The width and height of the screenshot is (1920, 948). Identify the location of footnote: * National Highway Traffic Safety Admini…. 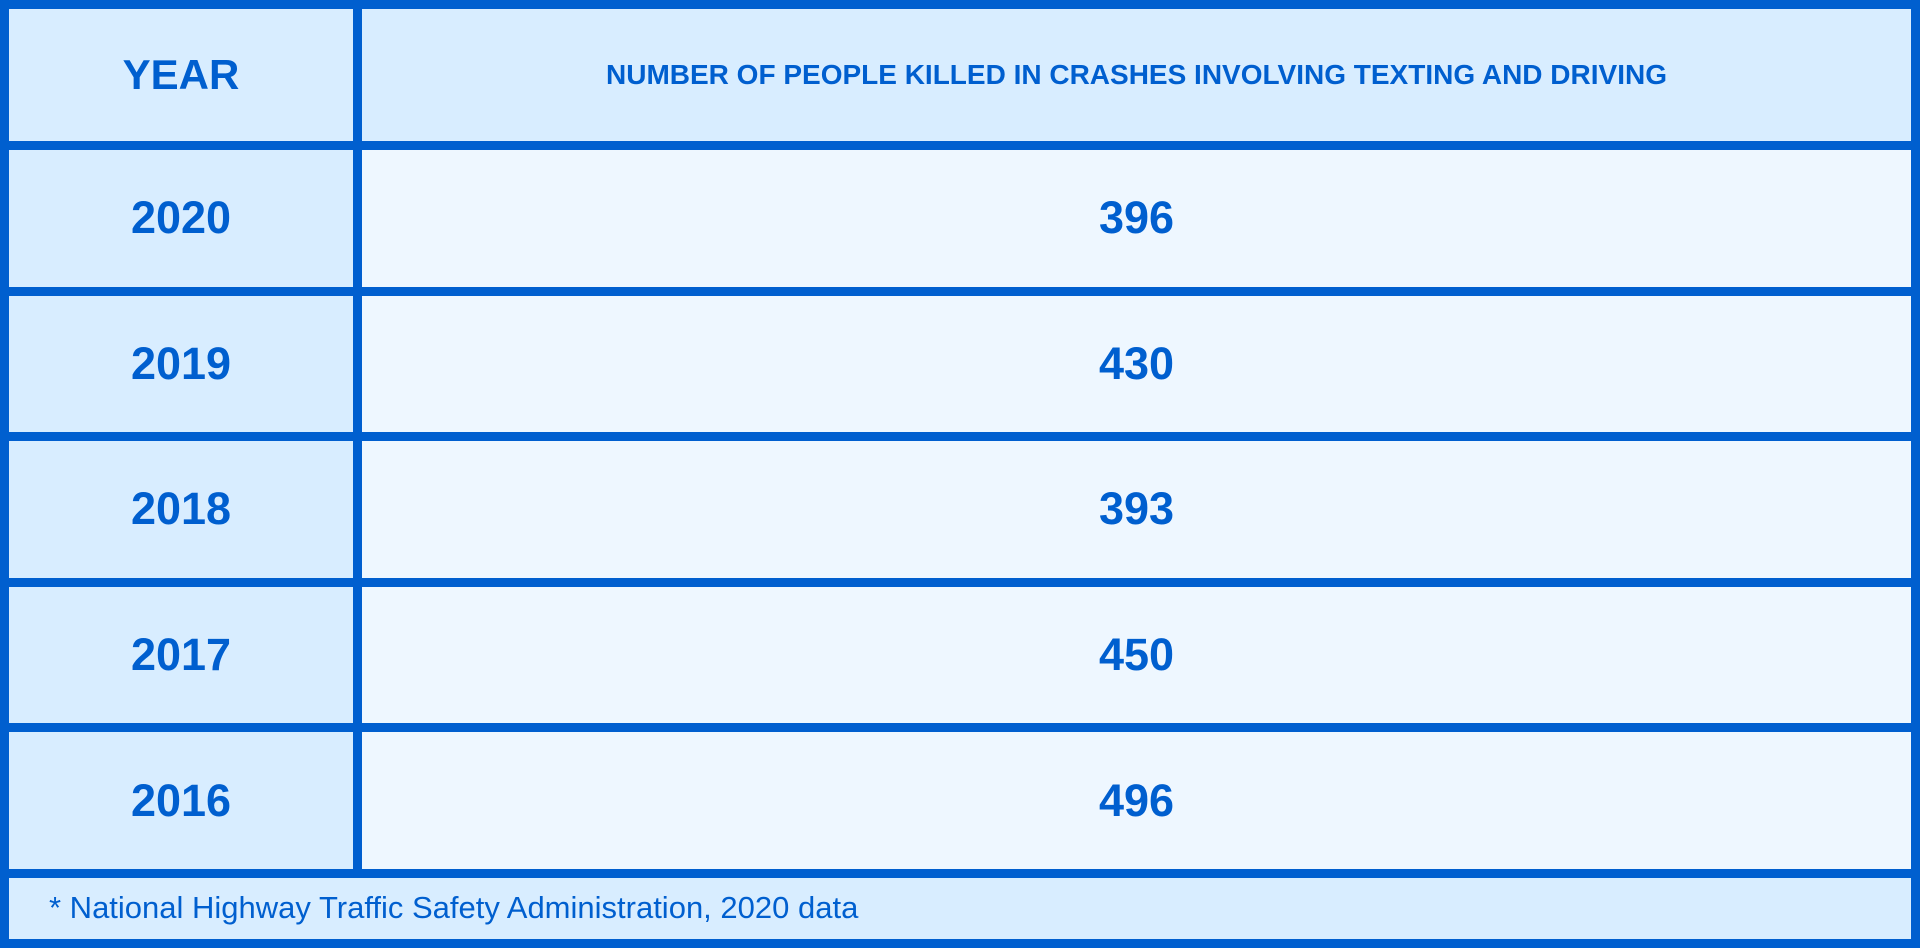
(960, 908).